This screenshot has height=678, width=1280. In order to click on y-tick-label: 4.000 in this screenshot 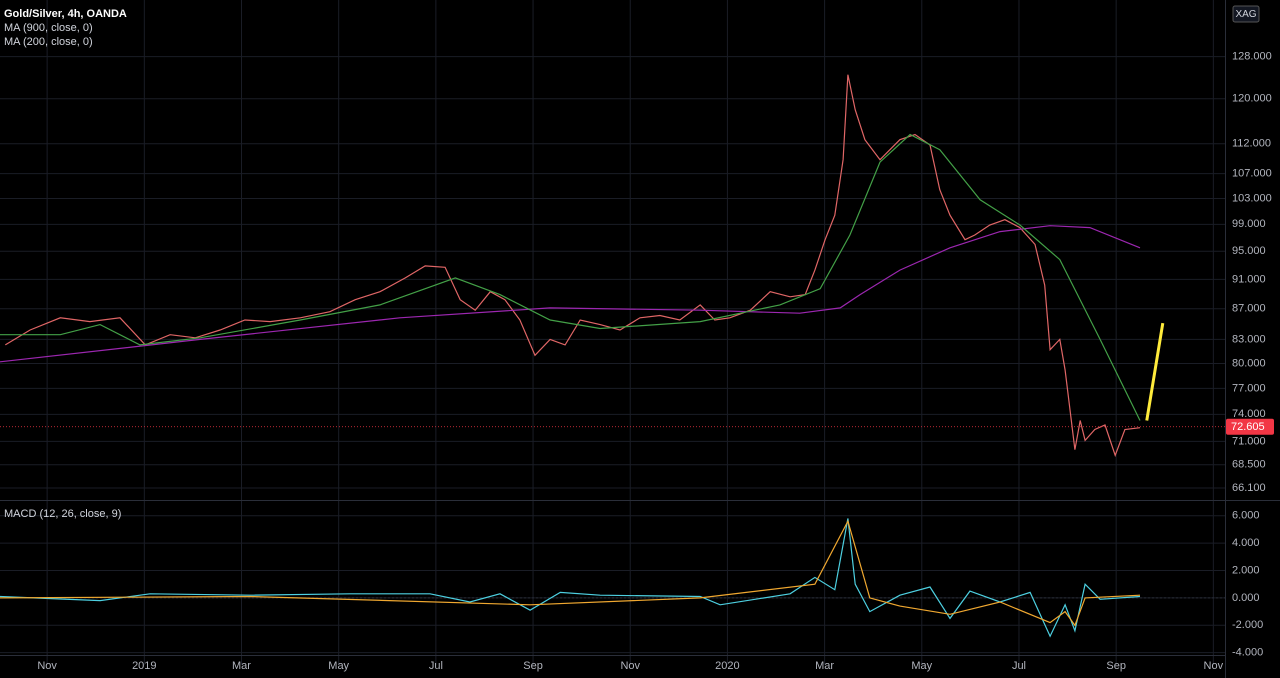, I will do `click(1246, 543)`.